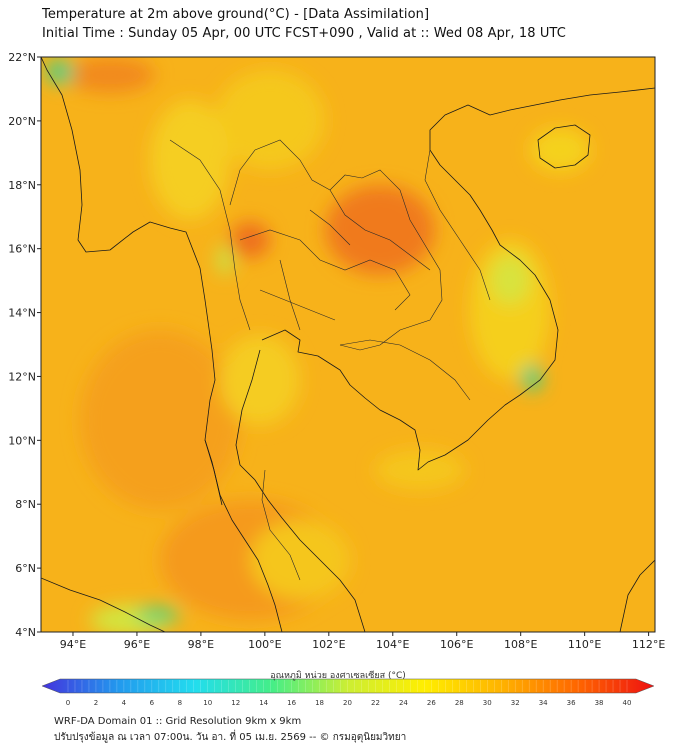 This screenshot has height=756, width=676. Describe the element at coordinates (201, 644) in the screenshot. I see `lon-tick-label: 98°E` at that location.